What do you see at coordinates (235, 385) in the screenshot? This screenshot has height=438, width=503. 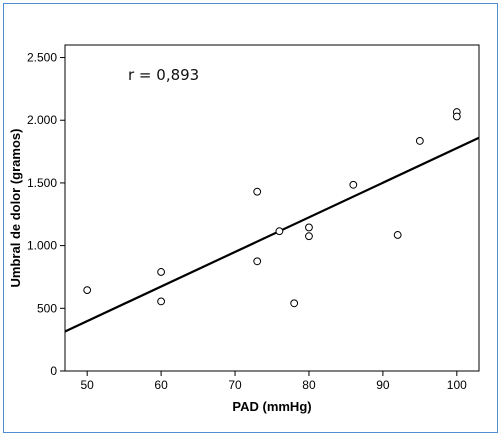 I see `x-tick-label: 70` at bounding box center [235, 385].